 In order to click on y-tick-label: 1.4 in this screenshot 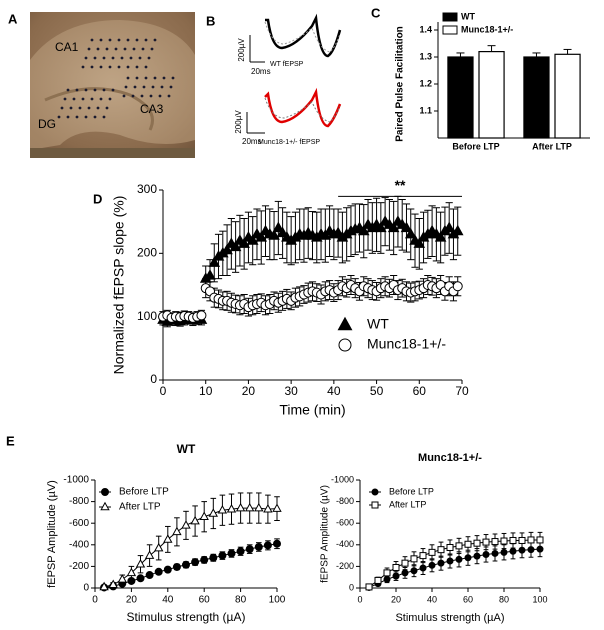, I will do `click(425, 29)`.